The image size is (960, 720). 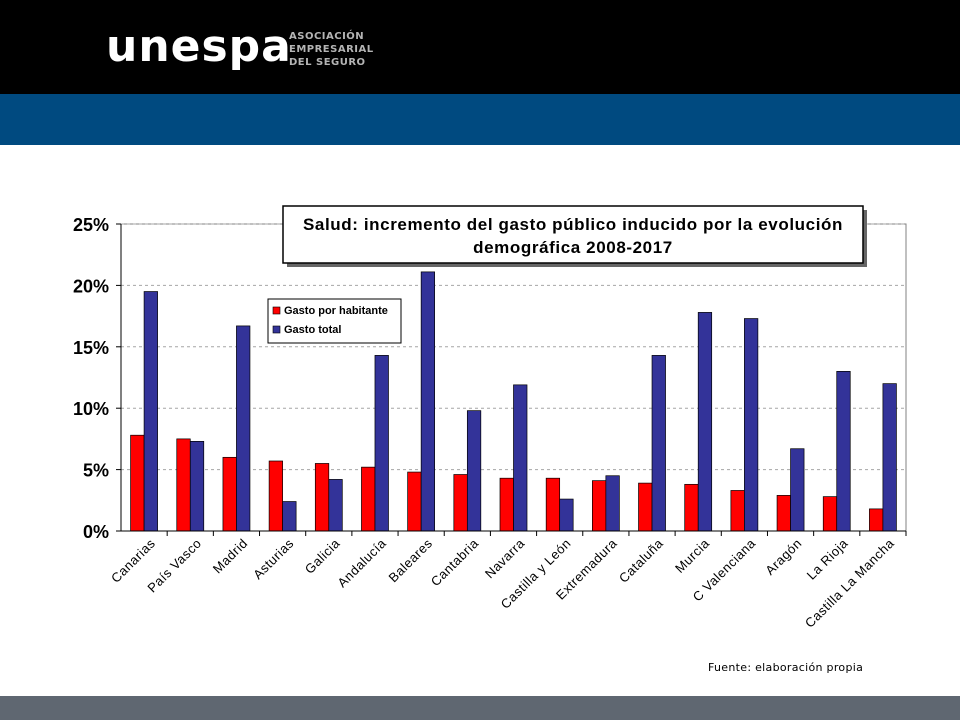 What do you see at coordinates (276, 329) in the screenshot?
I see `legend-swatch-gasto-total` at bounding box center [276, 329].